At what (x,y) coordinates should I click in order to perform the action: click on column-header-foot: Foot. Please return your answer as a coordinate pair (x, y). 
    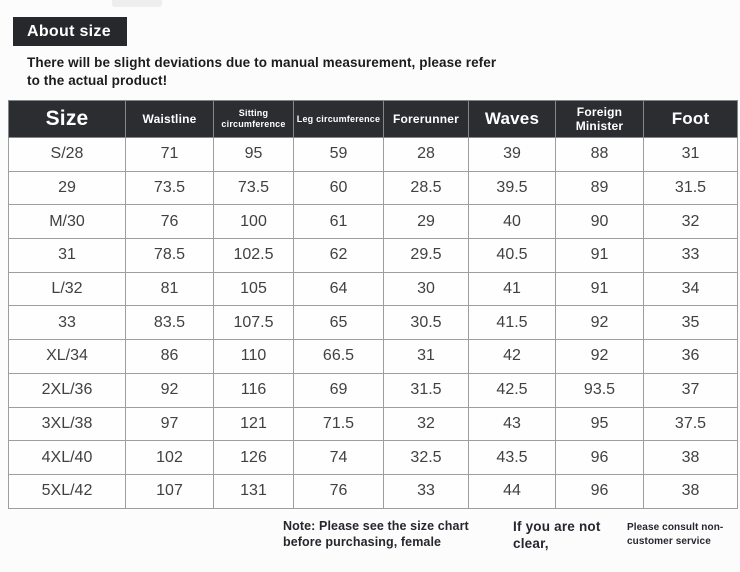
    Looking at the image, I should click on (690, 119).